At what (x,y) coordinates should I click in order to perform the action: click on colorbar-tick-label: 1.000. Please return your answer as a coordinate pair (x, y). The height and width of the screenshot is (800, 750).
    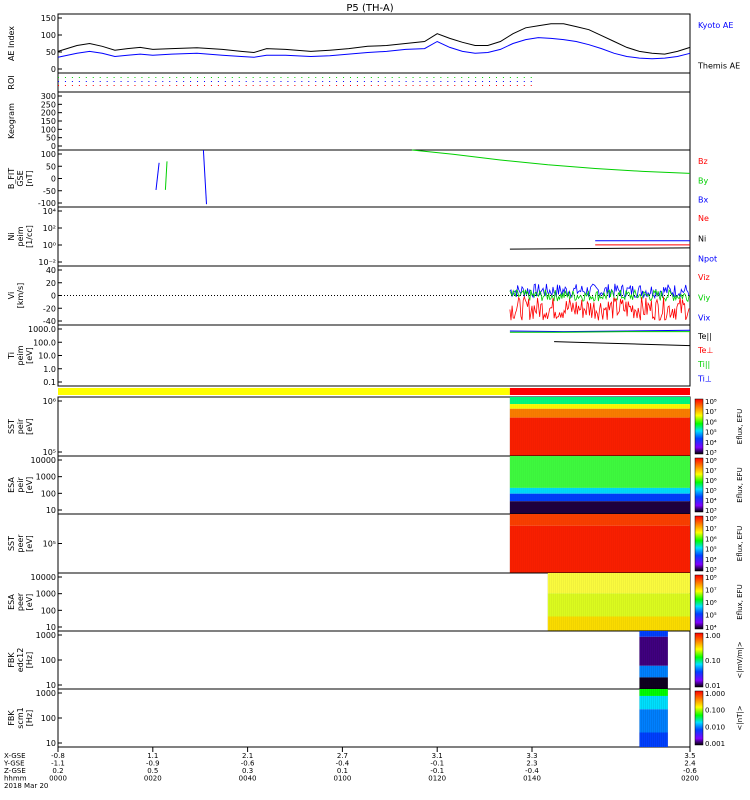
    Looking at the image, I should click on (715, 694).